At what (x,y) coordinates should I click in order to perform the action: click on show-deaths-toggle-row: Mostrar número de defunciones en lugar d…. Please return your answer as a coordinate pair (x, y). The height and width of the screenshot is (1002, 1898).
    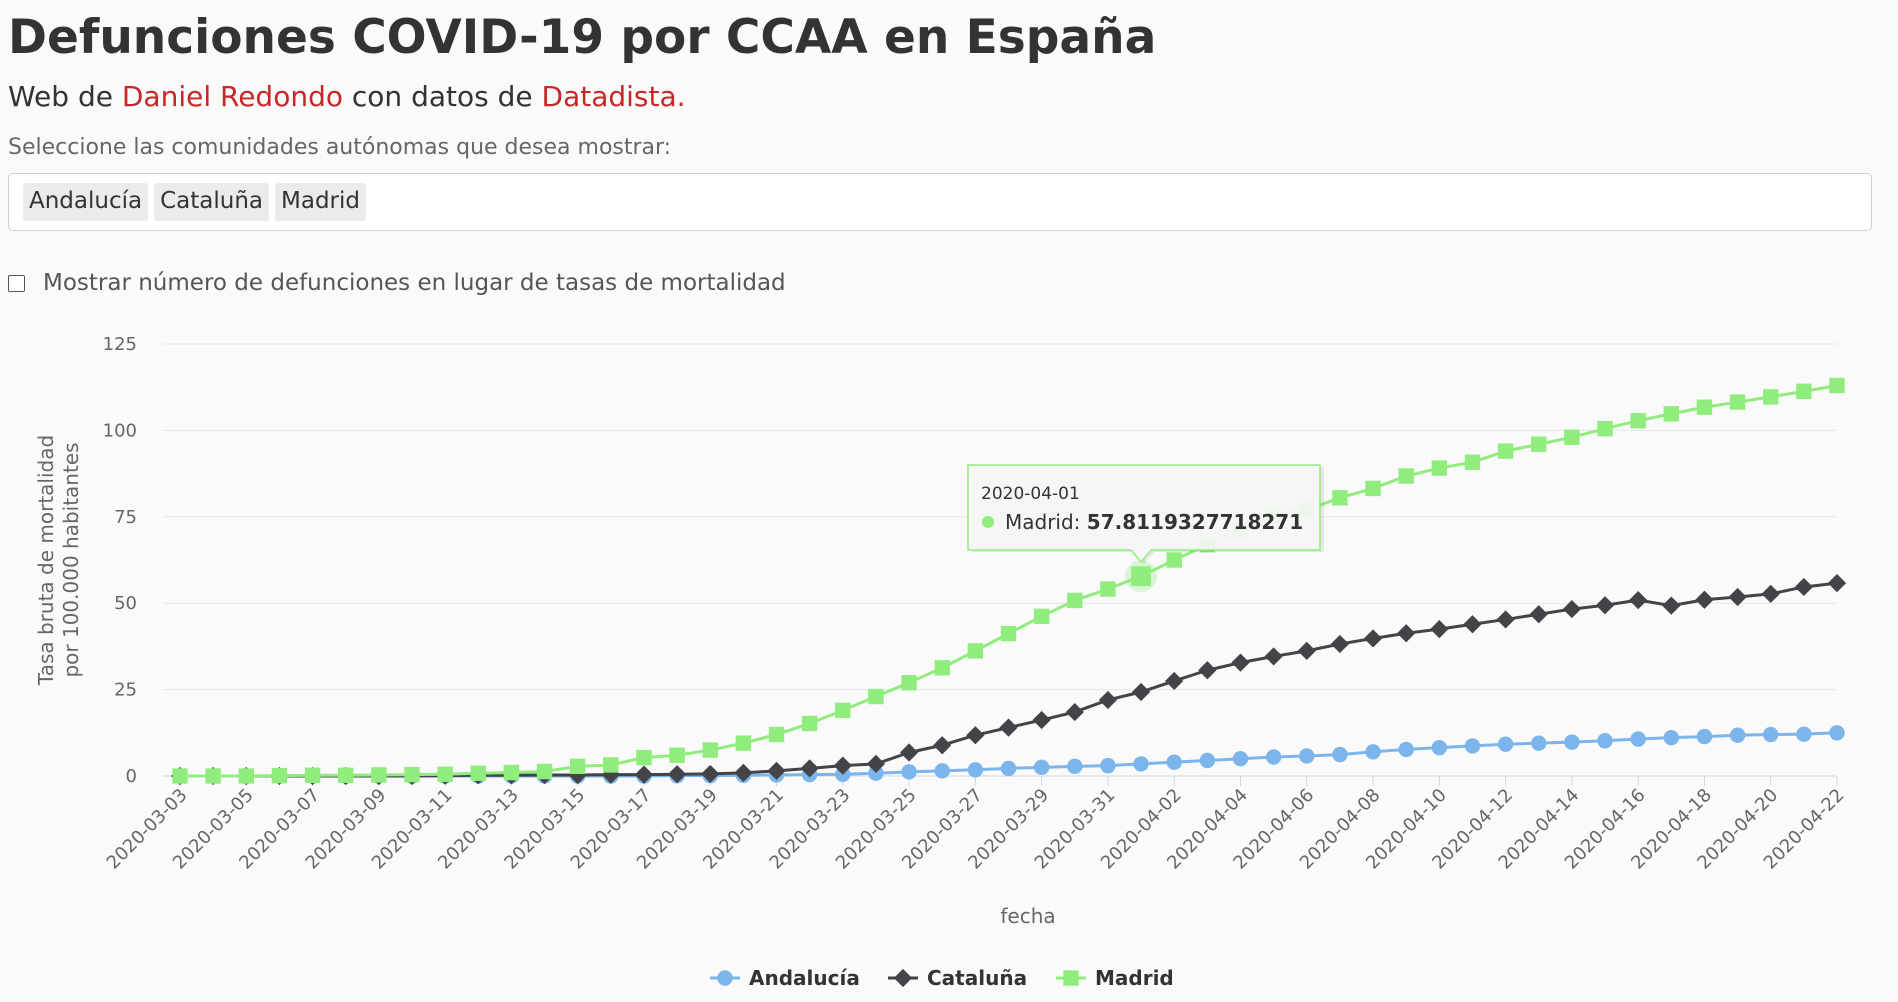
    Looking at the image, I should click on (397, 283).